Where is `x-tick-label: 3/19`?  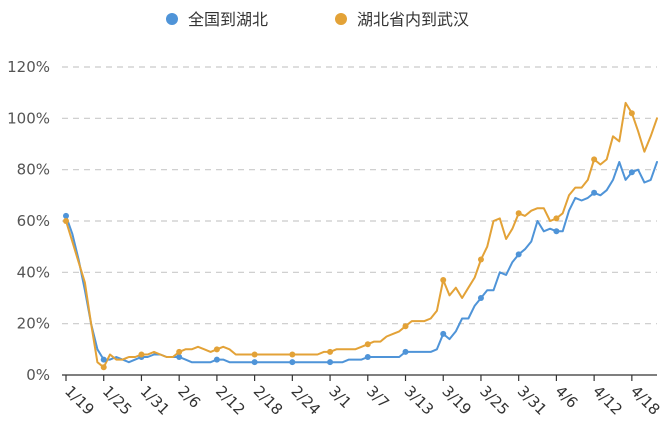
x-tick-label: 3/19 is located at coordinates (456, 400).